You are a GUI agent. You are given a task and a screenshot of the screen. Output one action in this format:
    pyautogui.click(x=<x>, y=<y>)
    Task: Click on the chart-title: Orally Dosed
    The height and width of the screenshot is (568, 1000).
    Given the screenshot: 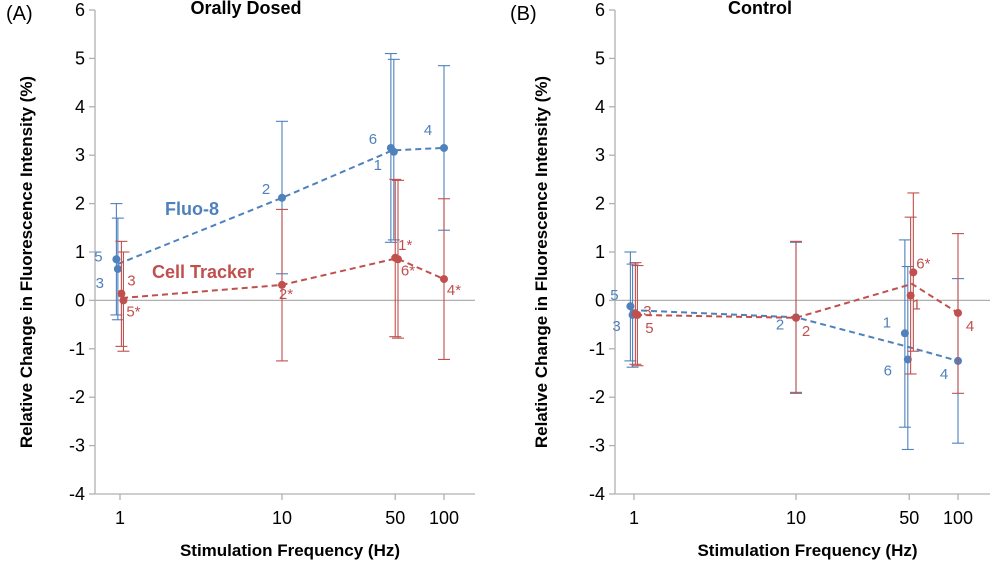 What is the action you would take?
    pyautogui.click(x=245, y=9)
    